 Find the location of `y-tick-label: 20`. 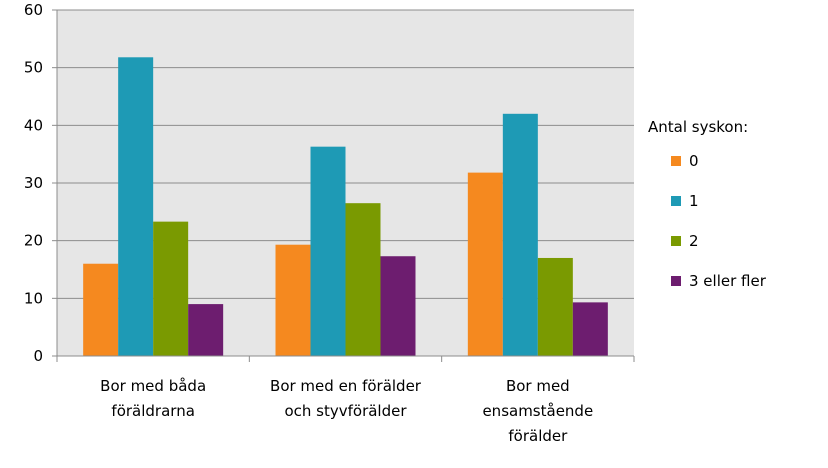

y-tick-label: 20 is located at coordinates (33, 241).